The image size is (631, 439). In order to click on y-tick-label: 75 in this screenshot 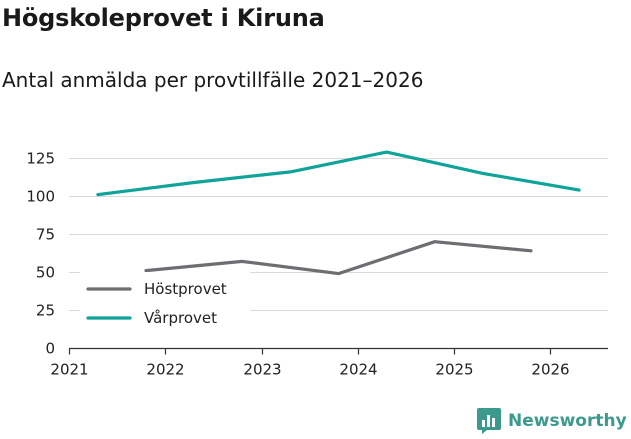, I will do `click(45, 235)`.